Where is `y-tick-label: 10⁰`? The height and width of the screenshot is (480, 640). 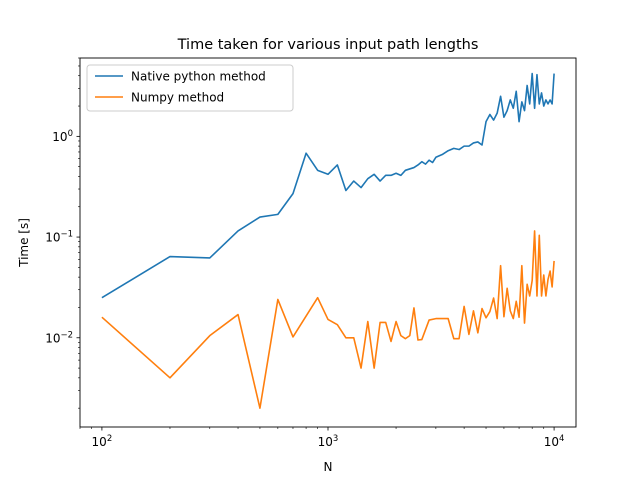
y-tick-label: 10⁰ is located at coordinates (62, 136).